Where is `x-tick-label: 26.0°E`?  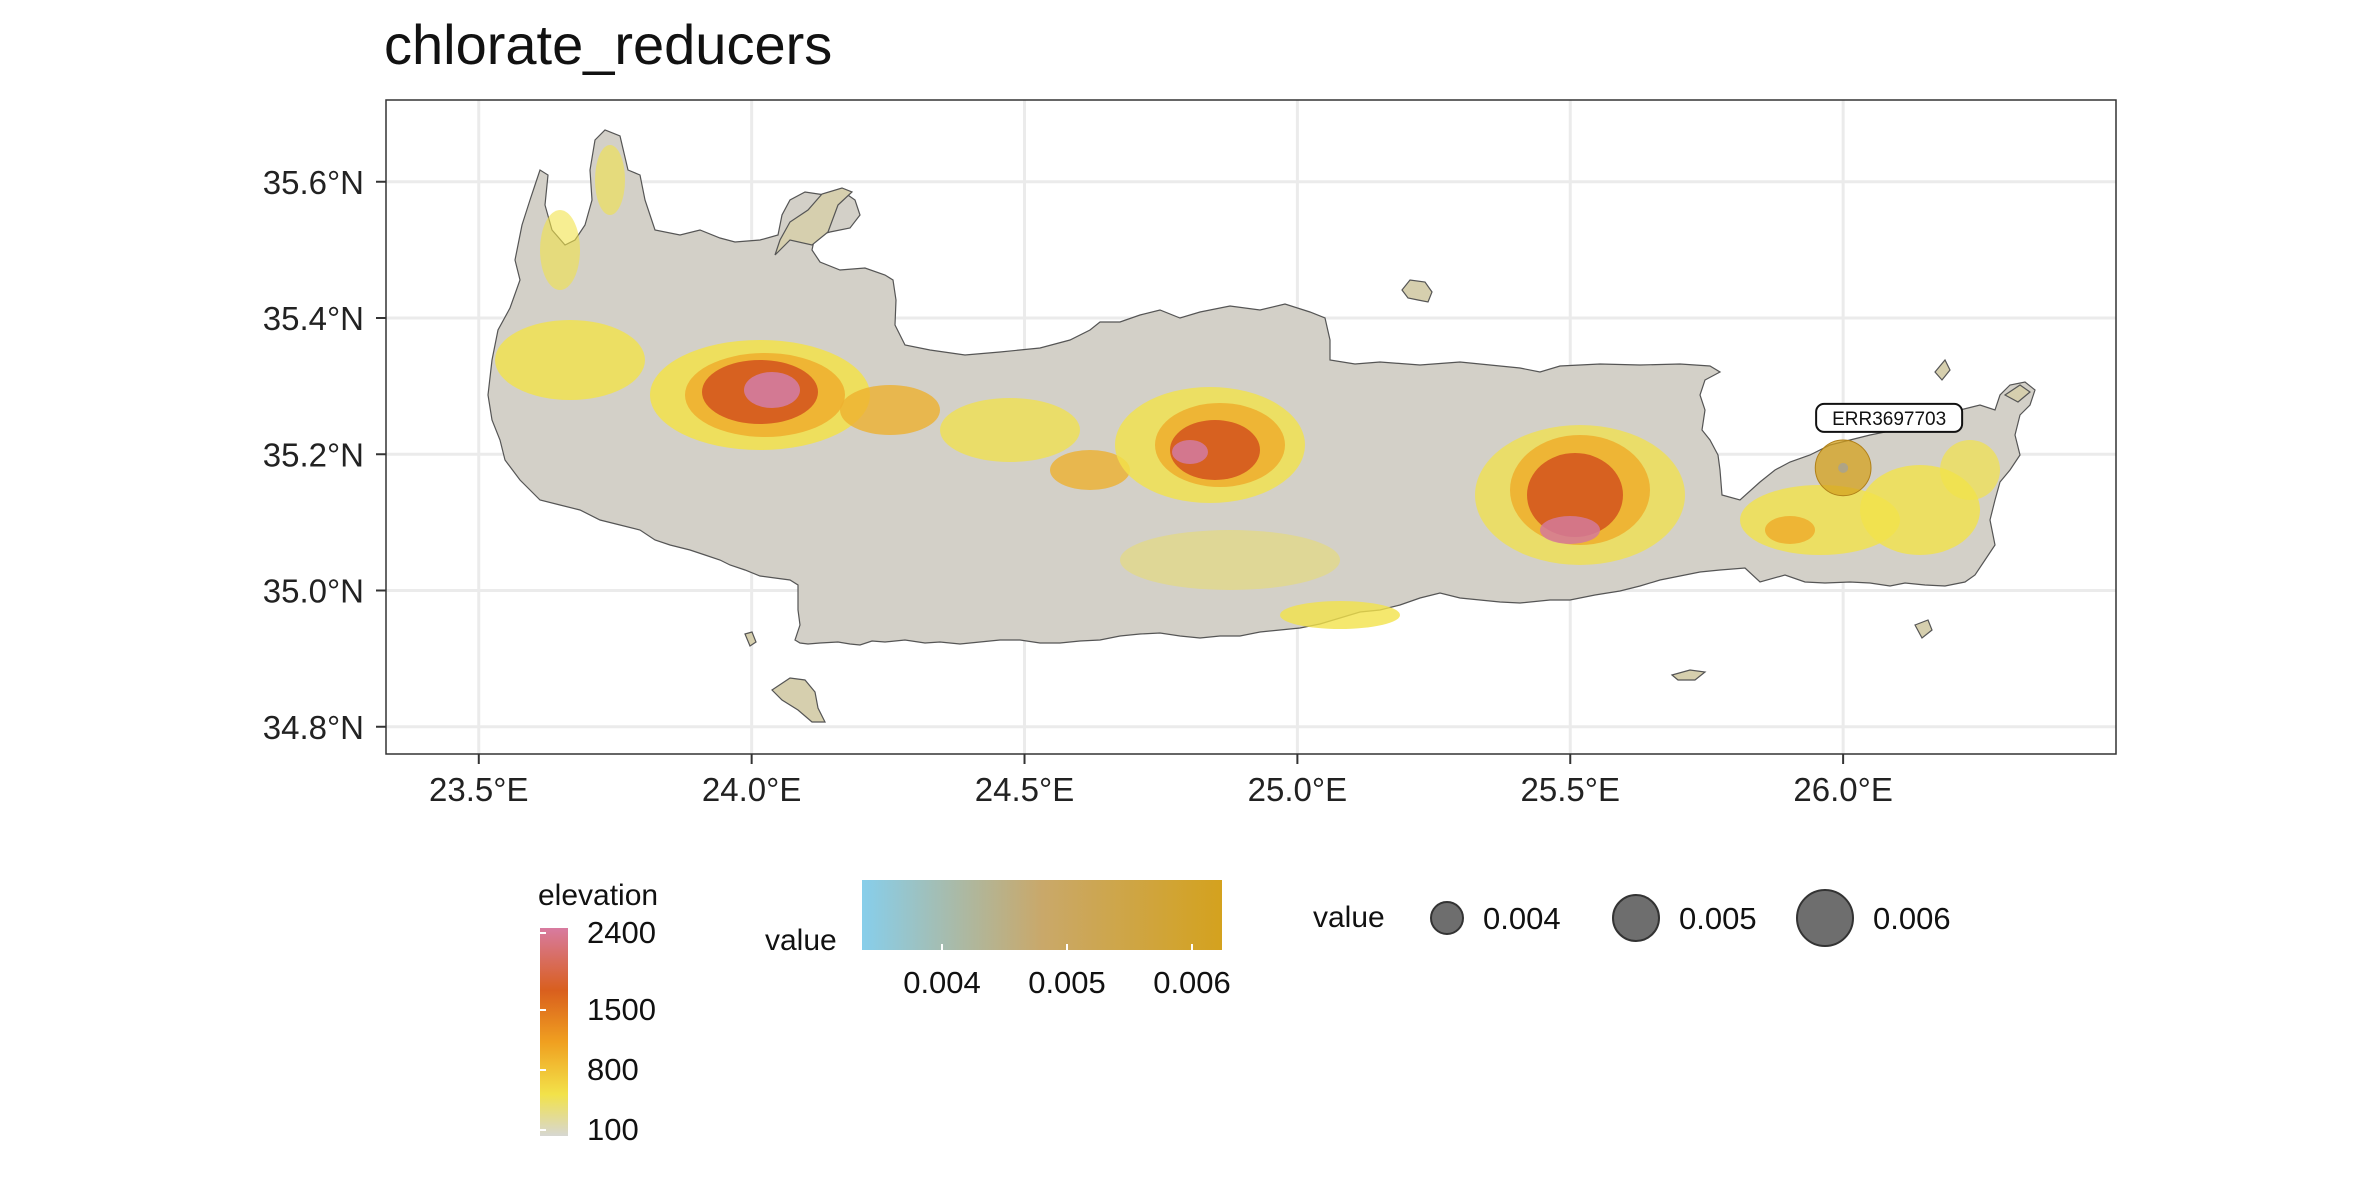 x-tick-label: 26.0°E is located at coordinates (1842, 789).